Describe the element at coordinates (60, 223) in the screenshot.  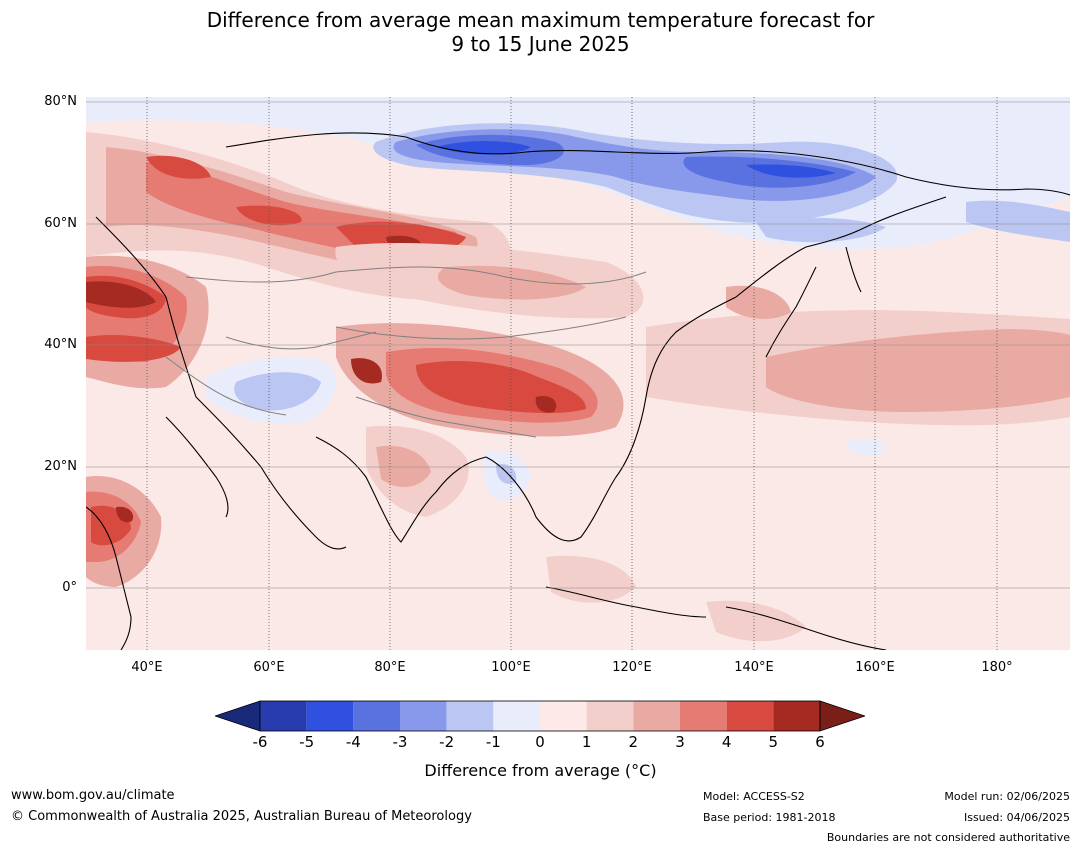
I see `lat-label-60n: 60°N` at that location.